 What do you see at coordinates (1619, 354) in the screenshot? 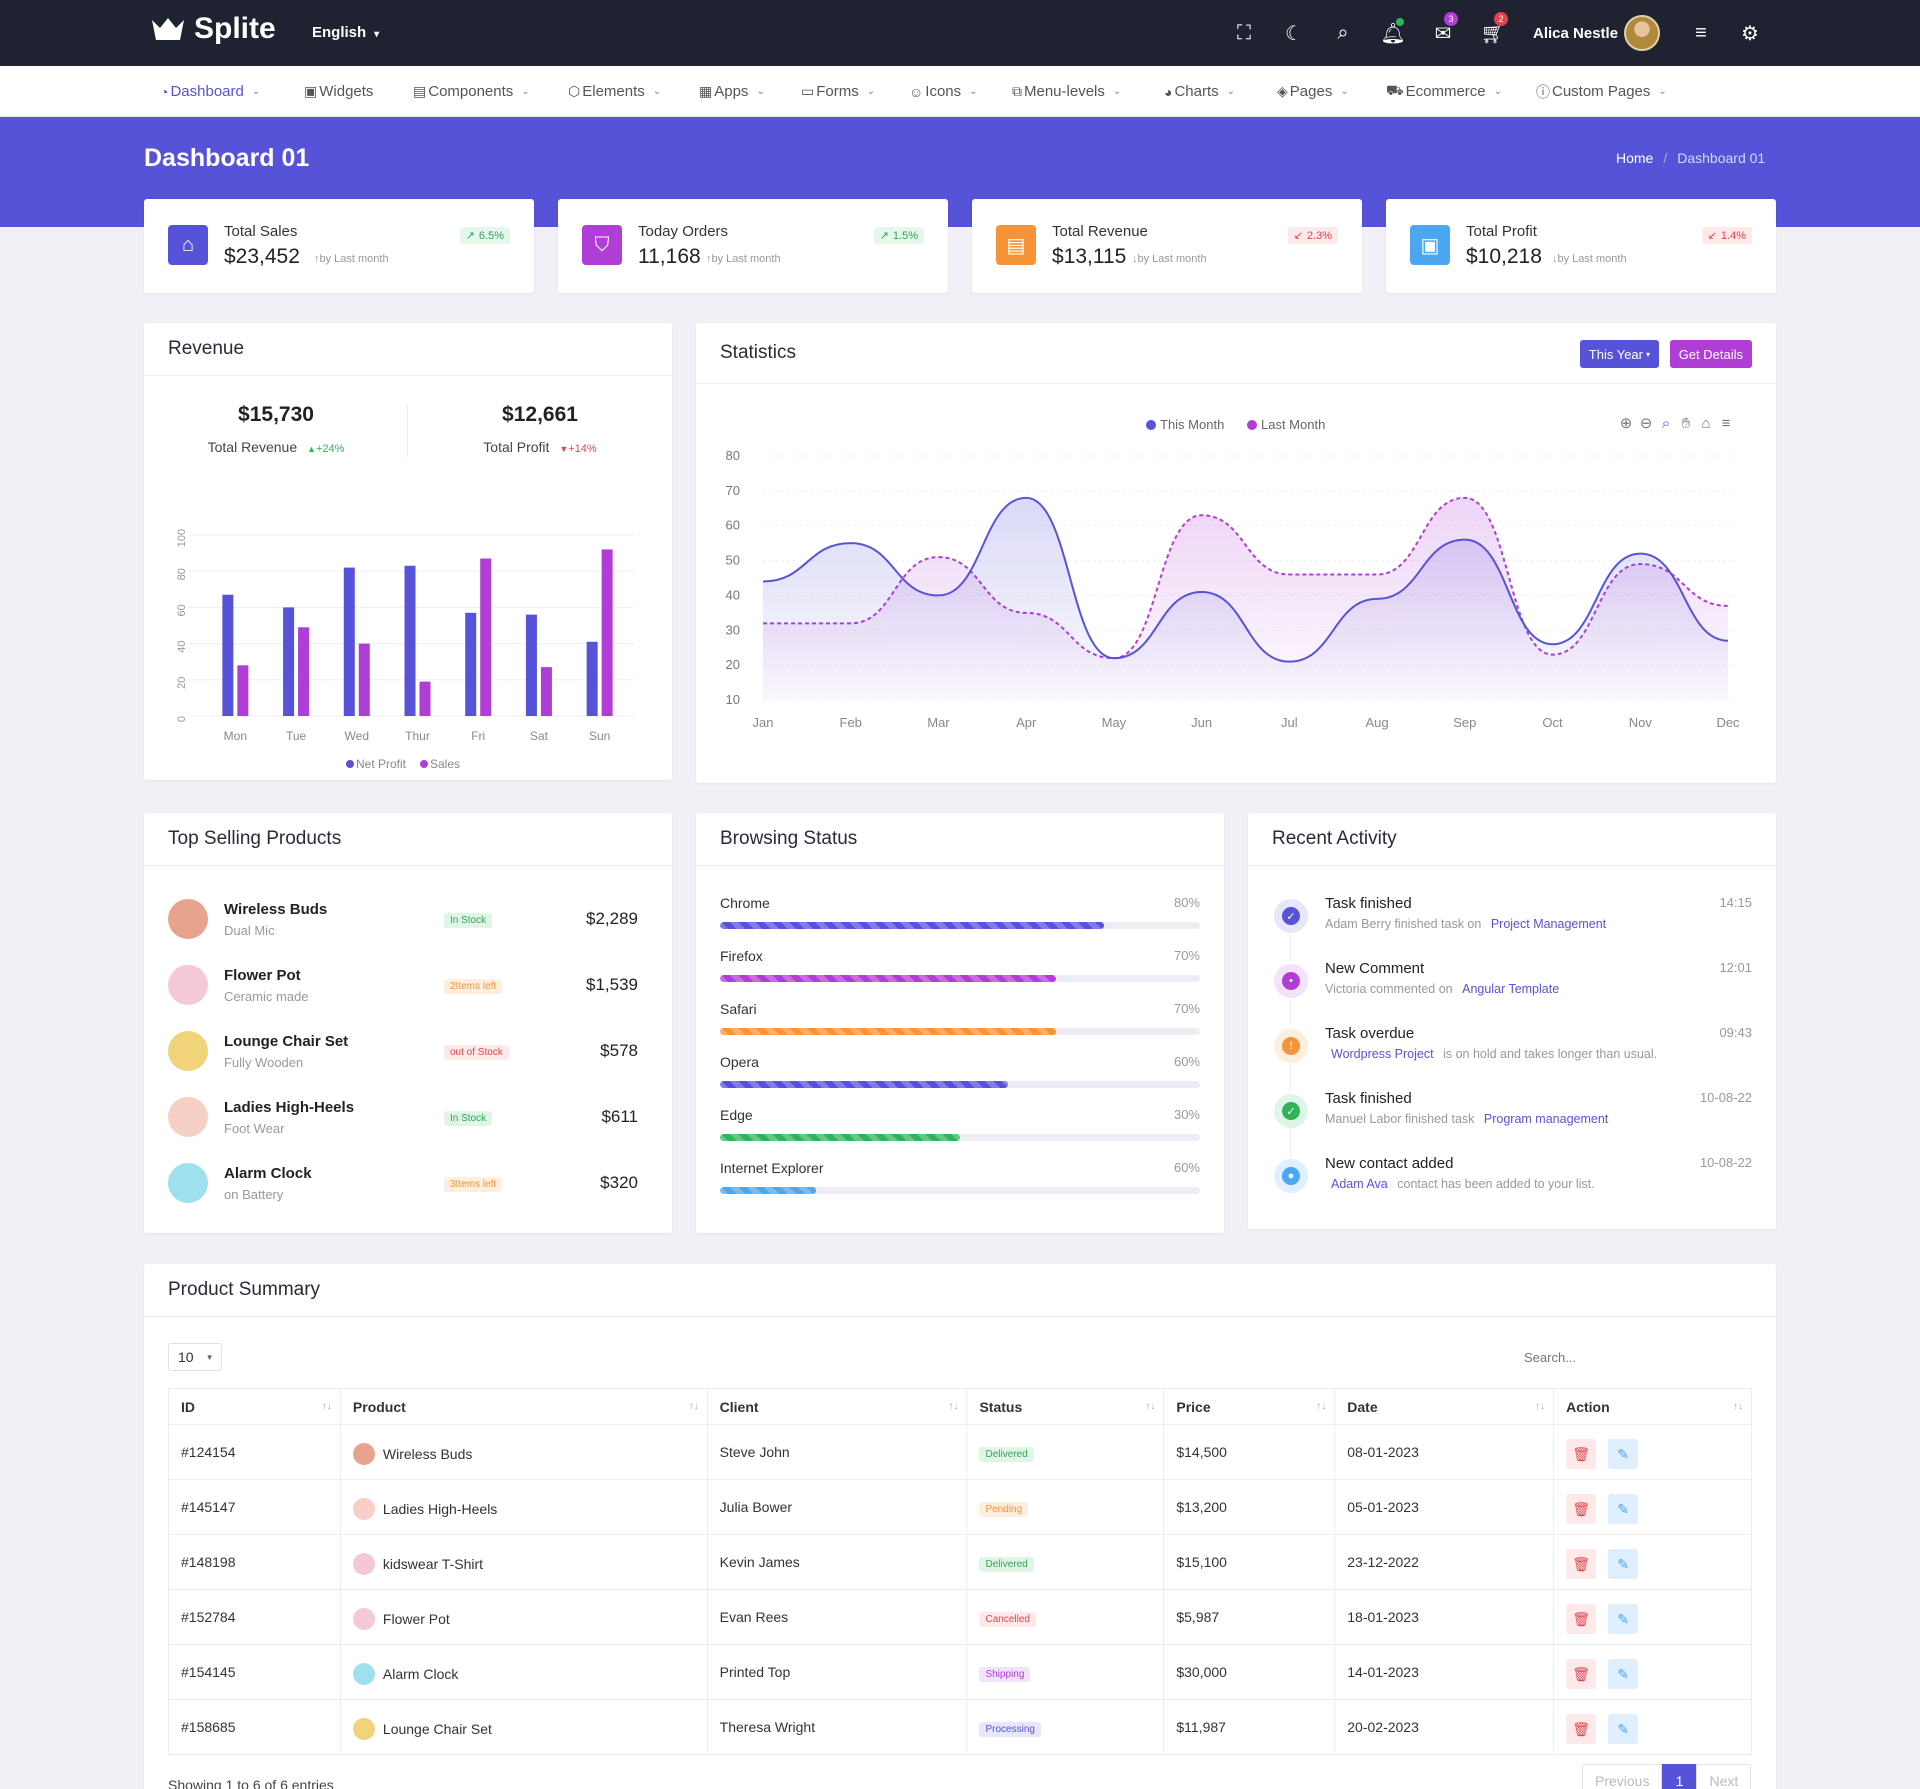
I see `this-year-button: This Year ▾` at bounding box center [1619, 354].